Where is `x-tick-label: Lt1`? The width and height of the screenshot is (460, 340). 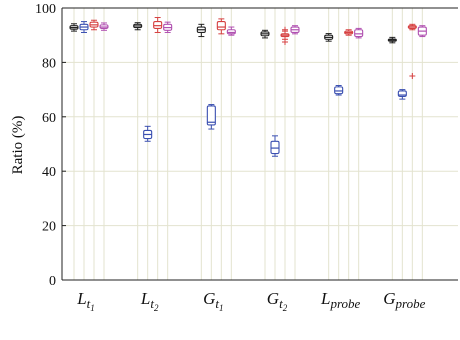 x-tick-label: Lt1 is located at coordinates (85, 301).